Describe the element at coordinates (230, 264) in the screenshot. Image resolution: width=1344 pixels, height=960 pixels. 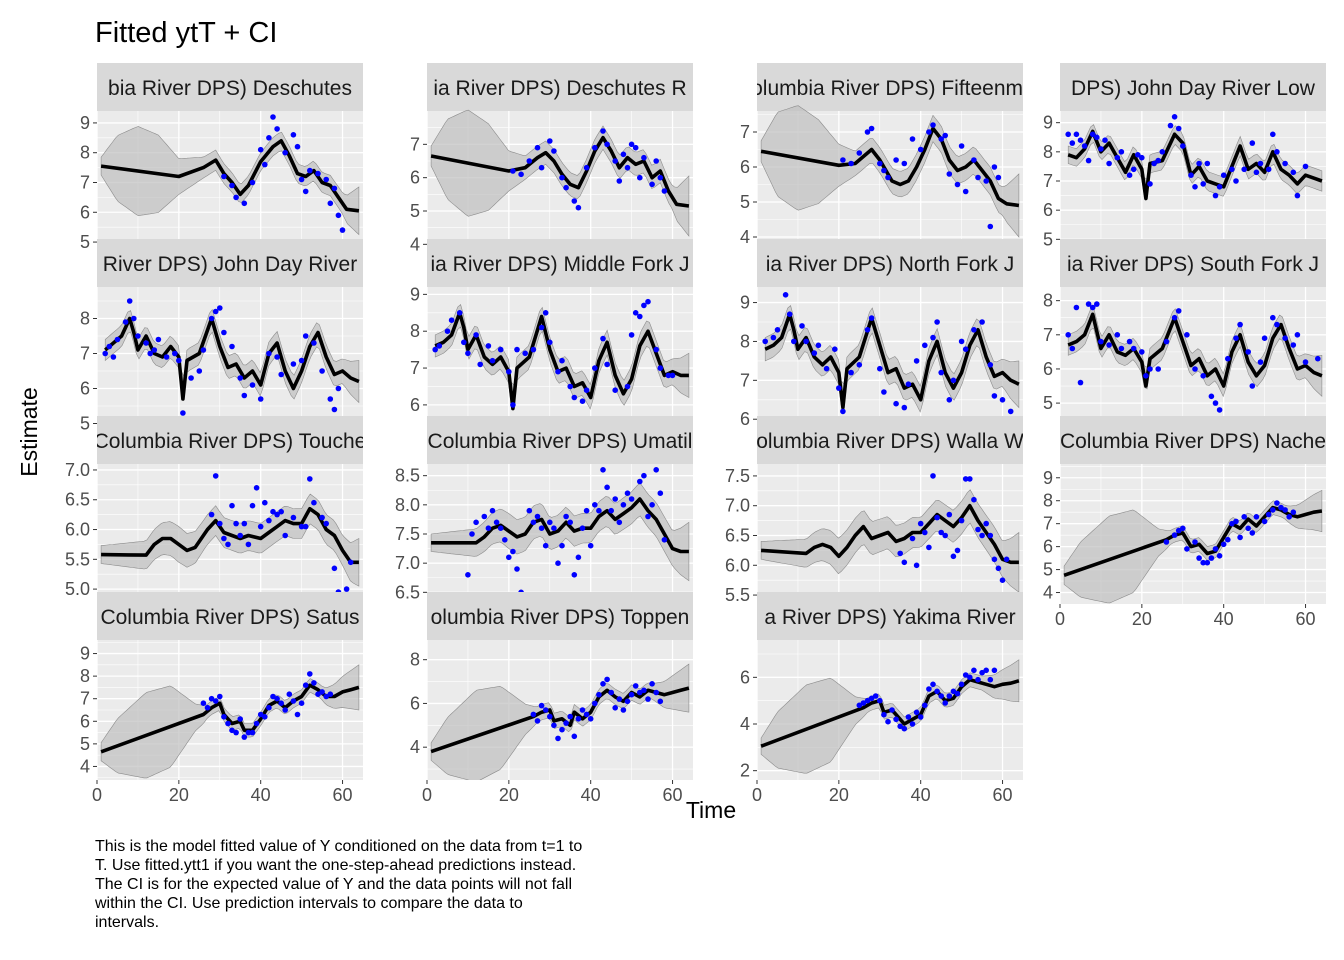
I see `facet-strip-label: River DPS) John Day River` at that location.